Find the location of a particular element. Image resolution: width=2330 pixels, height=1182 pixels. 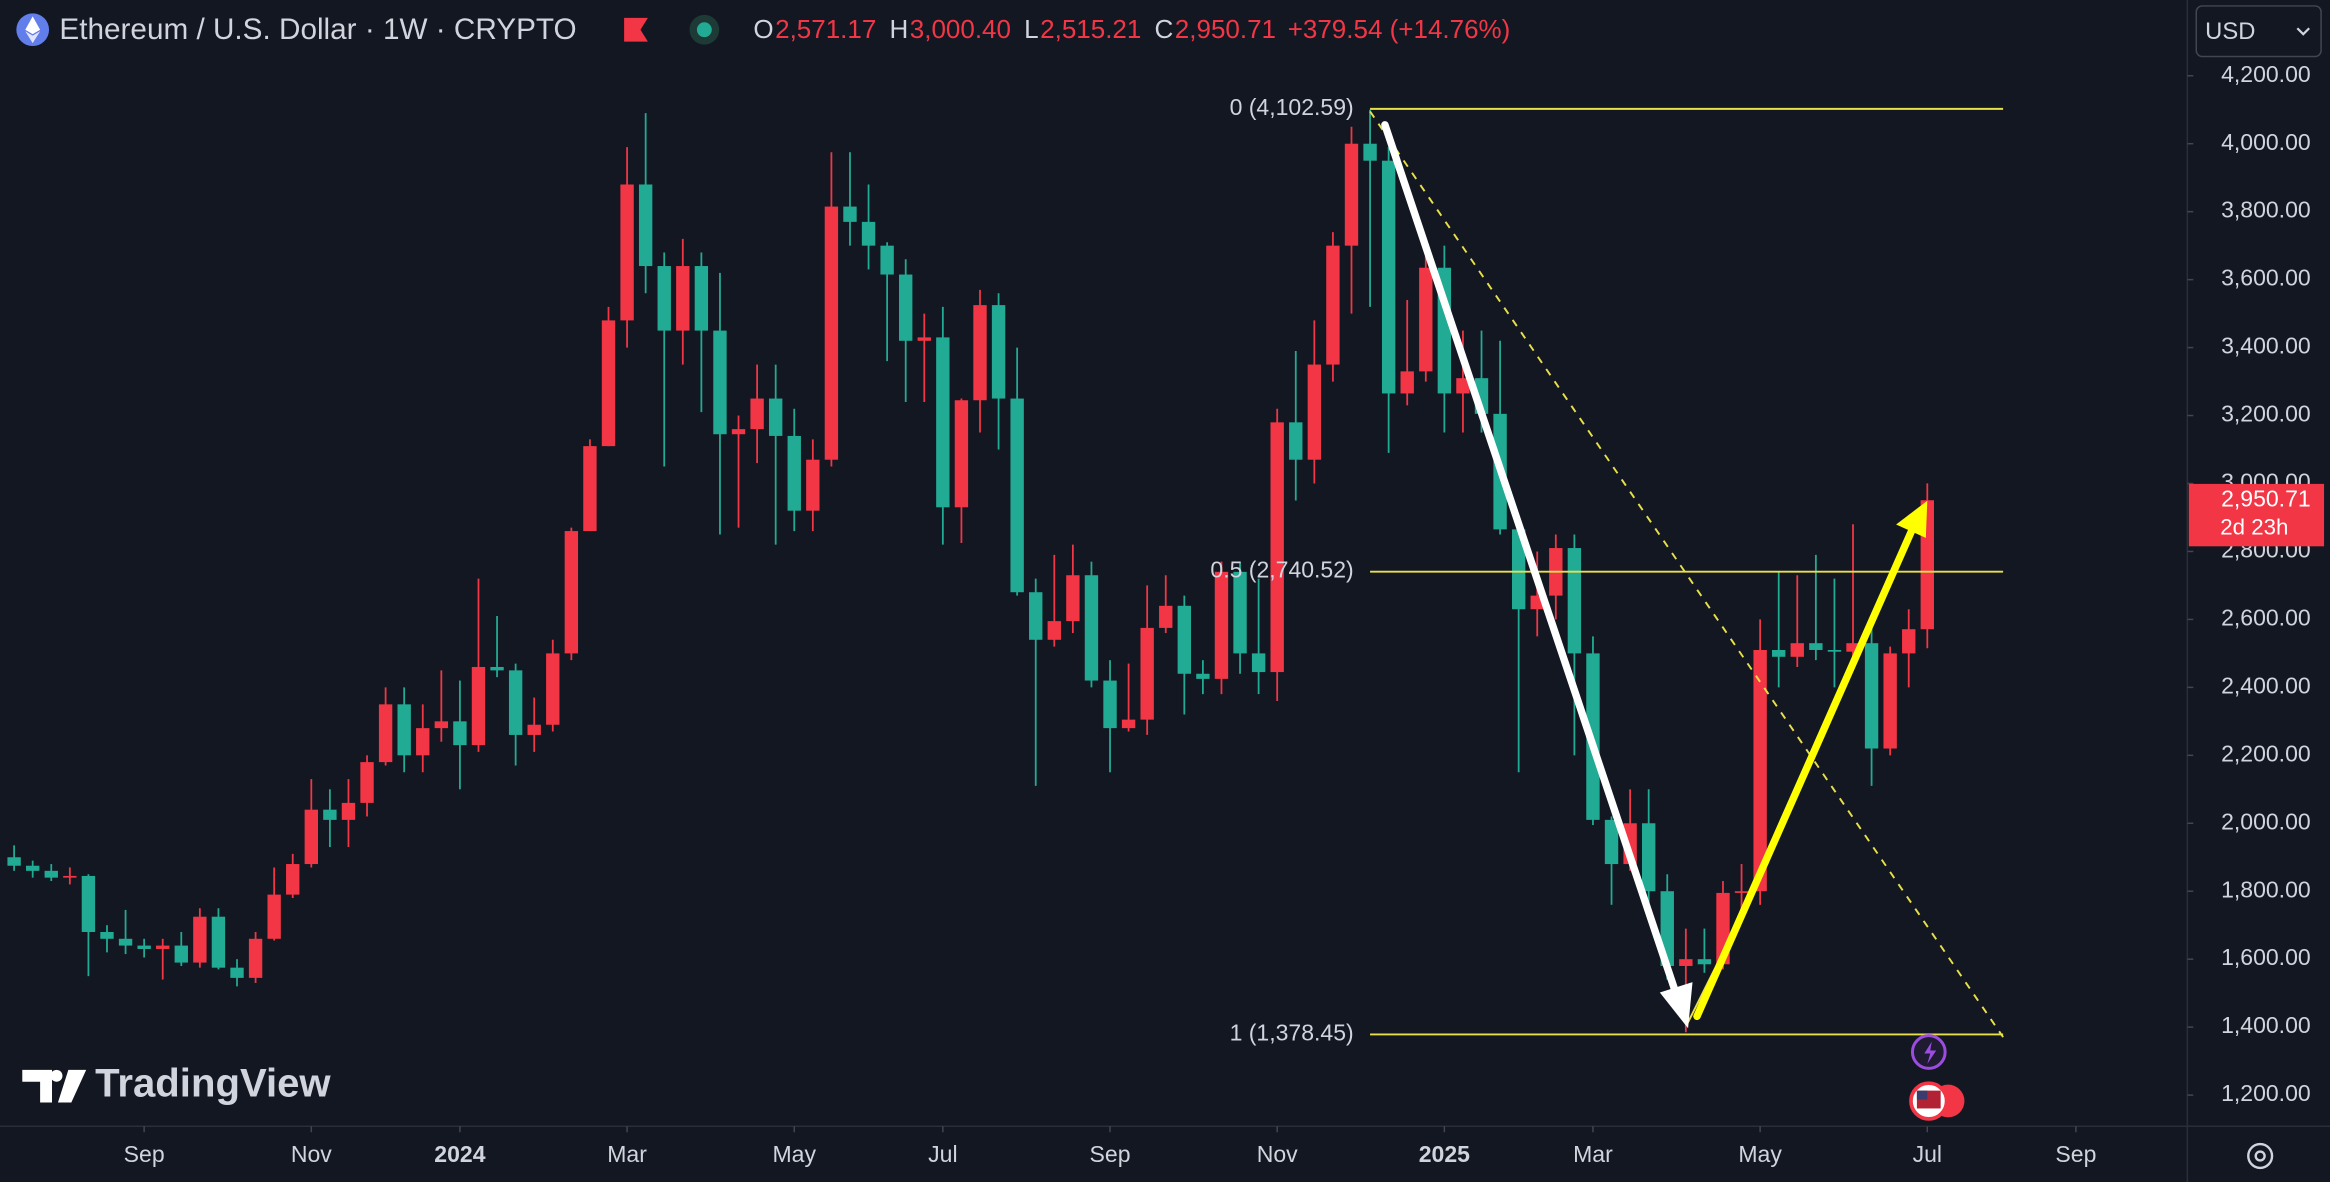

gear-center is located at coordinates (2260, 1156).